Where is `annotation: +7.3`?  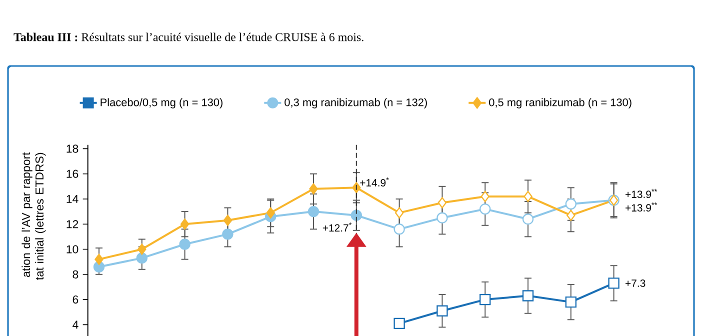
annotation: +7.3 is located at coordinates (636, 283).